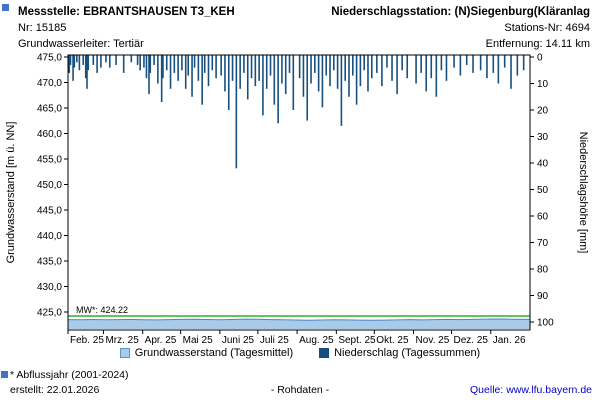  Describe the element at coordinates (543, 111) in the screenshot. I see `svg-text: 20` at that location.